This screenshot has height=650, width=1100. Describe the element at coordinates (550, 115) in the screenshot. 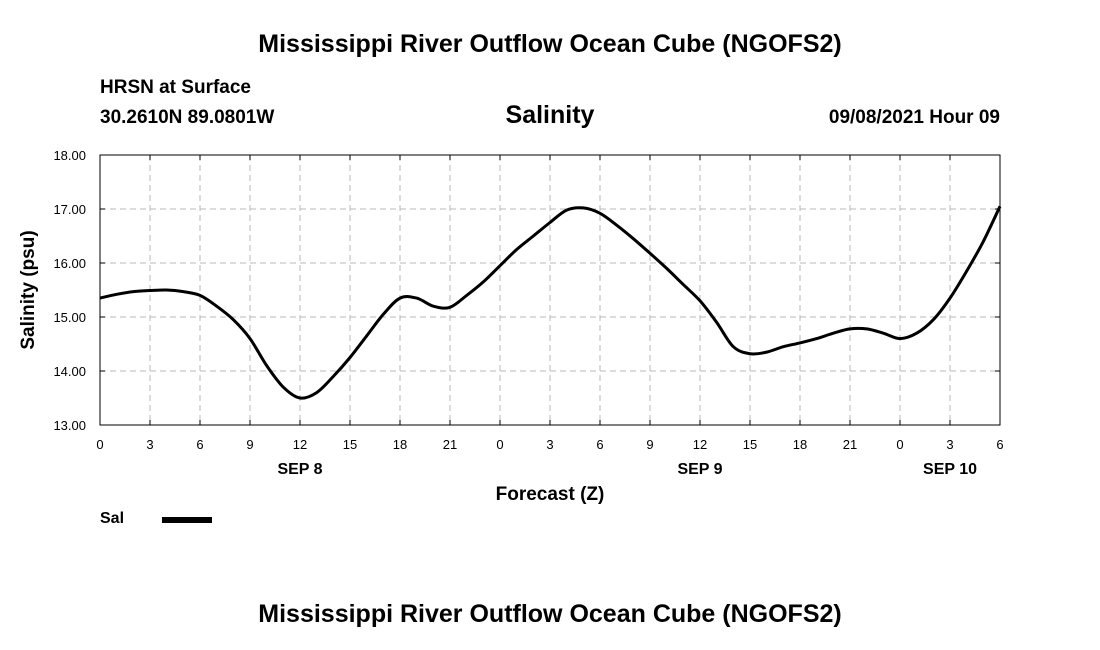

I see `chart-title: Salinity` at that location.